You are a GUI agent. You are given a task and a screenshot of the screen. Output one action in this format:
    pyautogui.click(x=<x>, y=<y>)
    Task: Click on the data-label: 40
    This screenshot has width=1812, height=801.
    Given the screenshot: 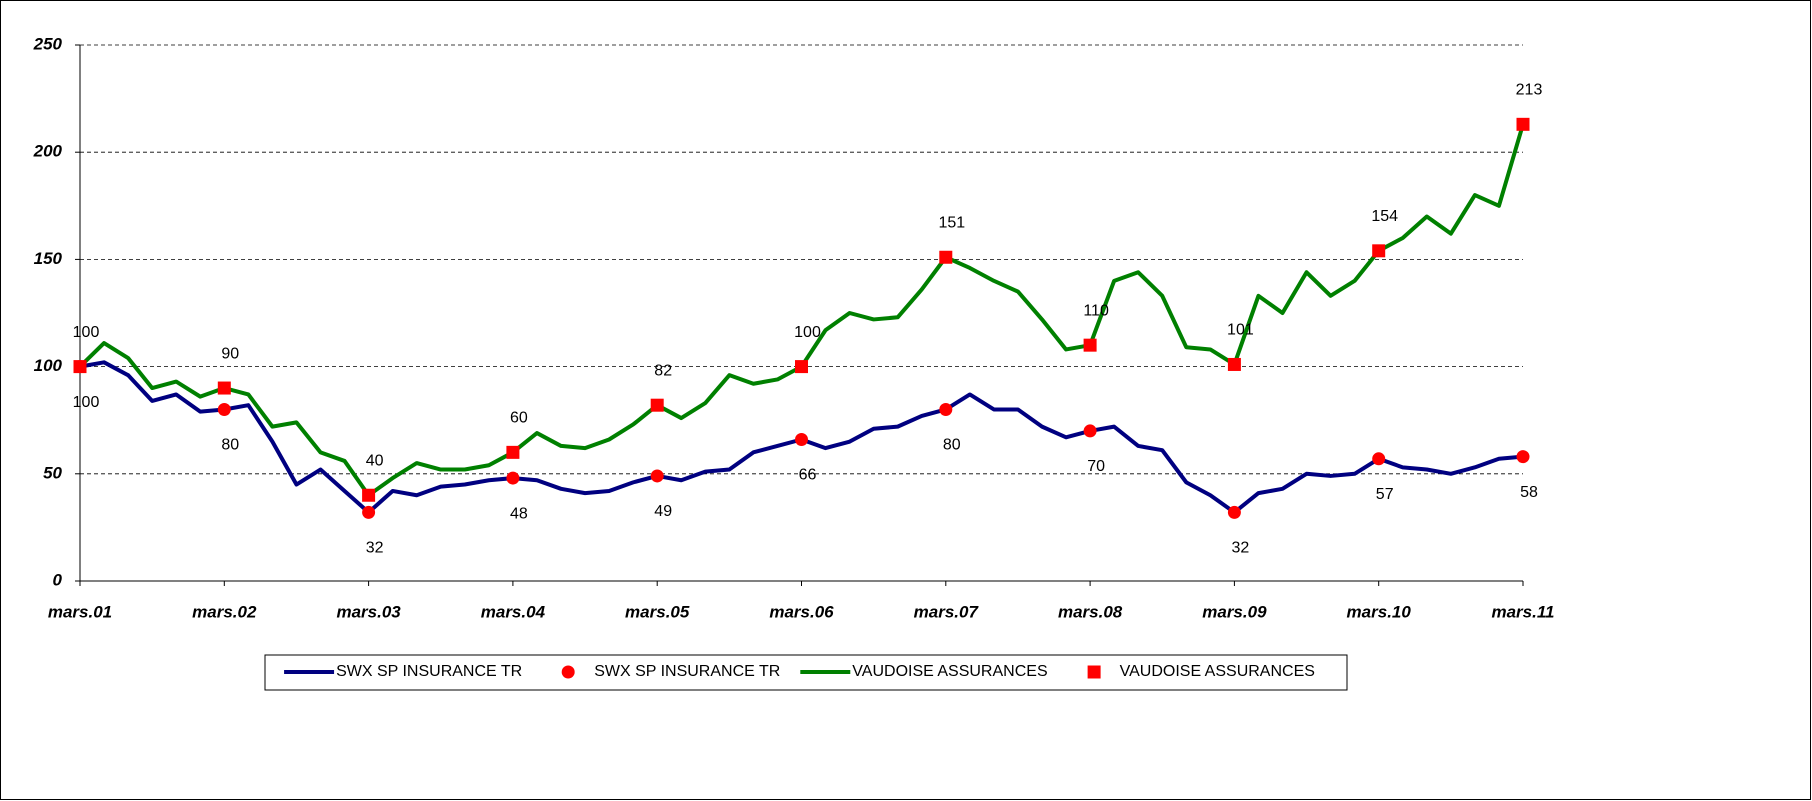 What is the action you would take?
    pyautogui.click(x=375, y=460)
    